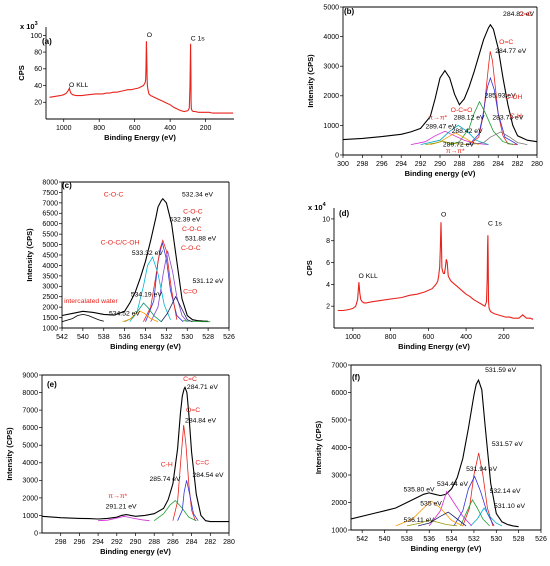 The height and width of the screenshot is (566, 550). Describe the element at coordinates (537, 164) in the screenshot. I see `x-tick-label: 280` at that location.